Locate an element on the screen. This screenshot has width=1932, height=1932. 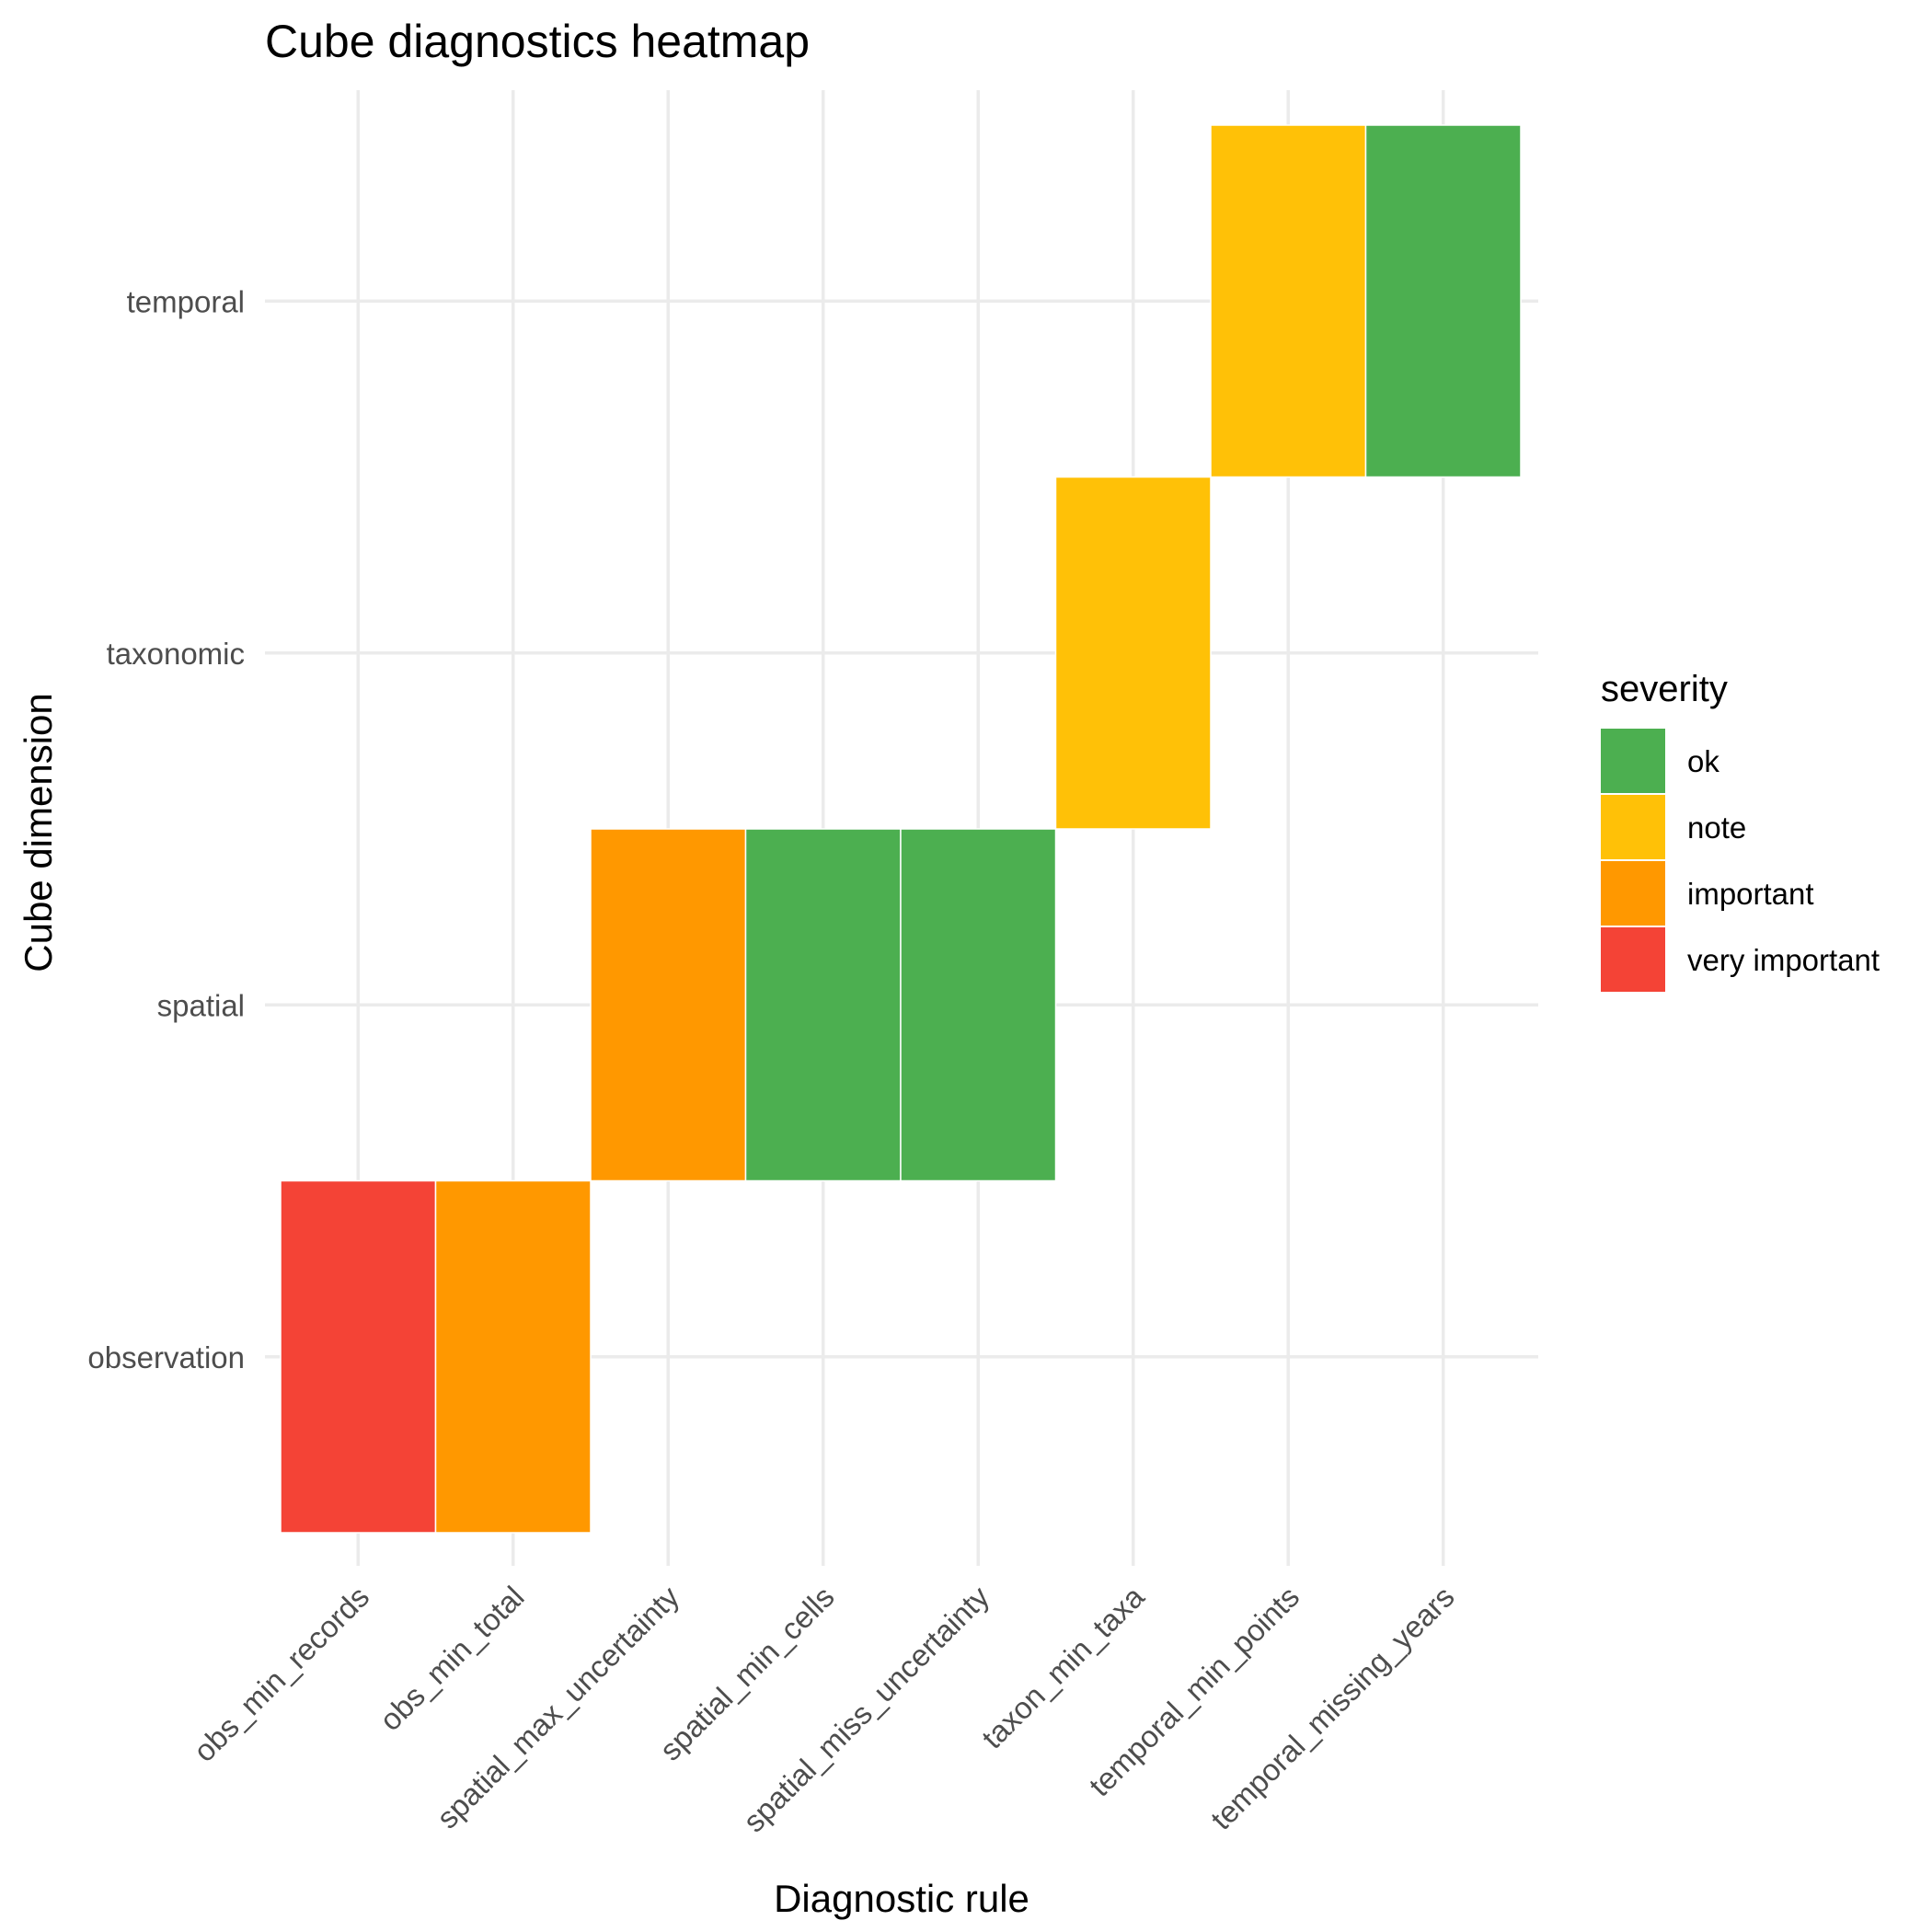
y-tick-labels: observation spatial taxonomic temporal is located at coordinates (166, 829).